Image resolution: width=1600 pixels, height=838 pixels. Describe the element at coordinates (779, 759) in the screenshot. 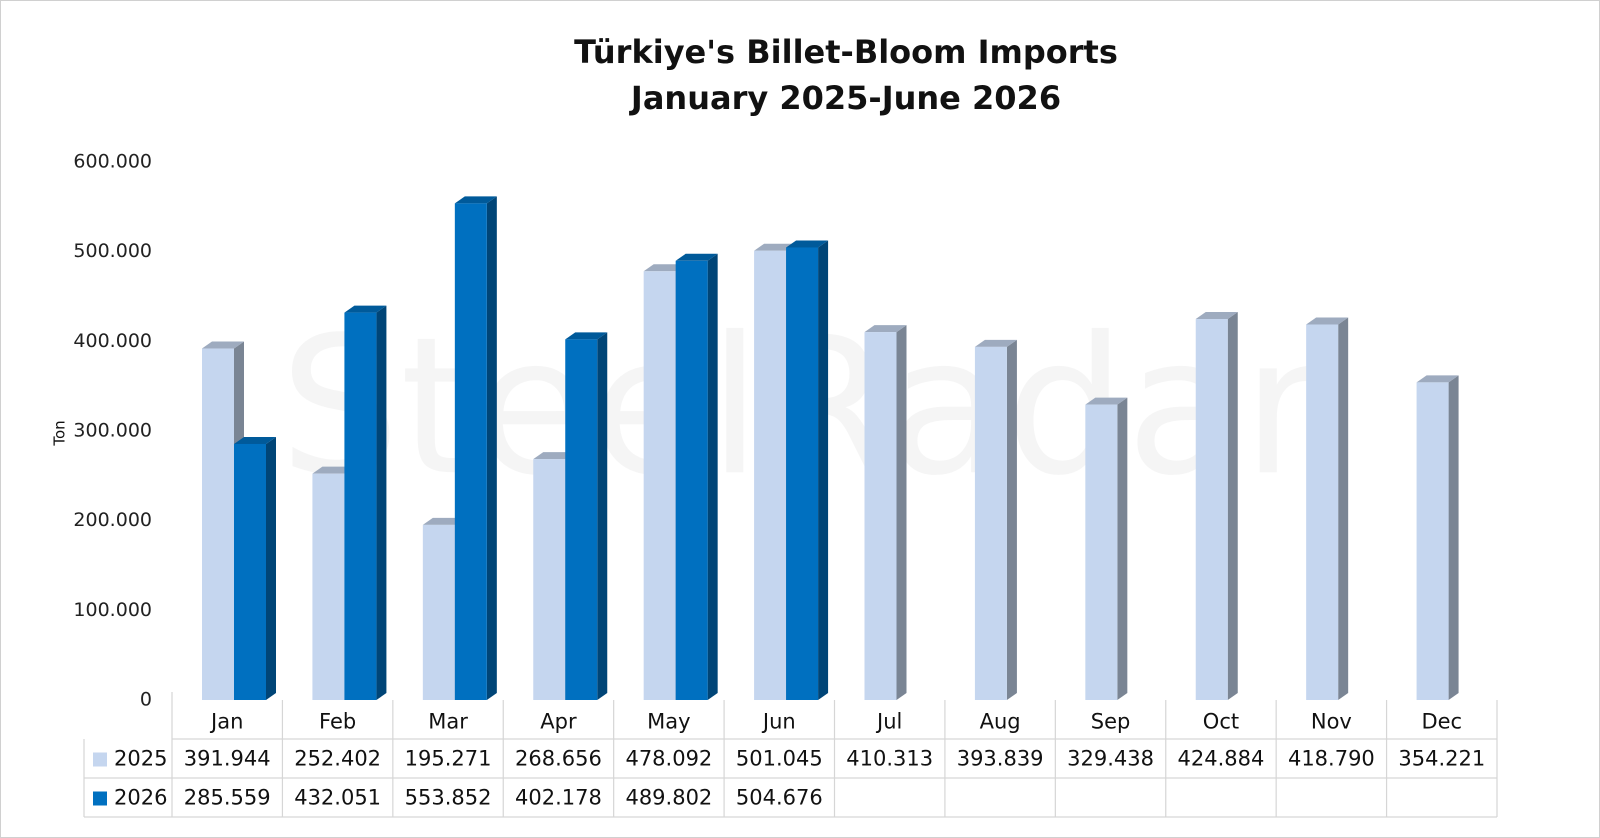

I see `table-value: 501.045` at that location.